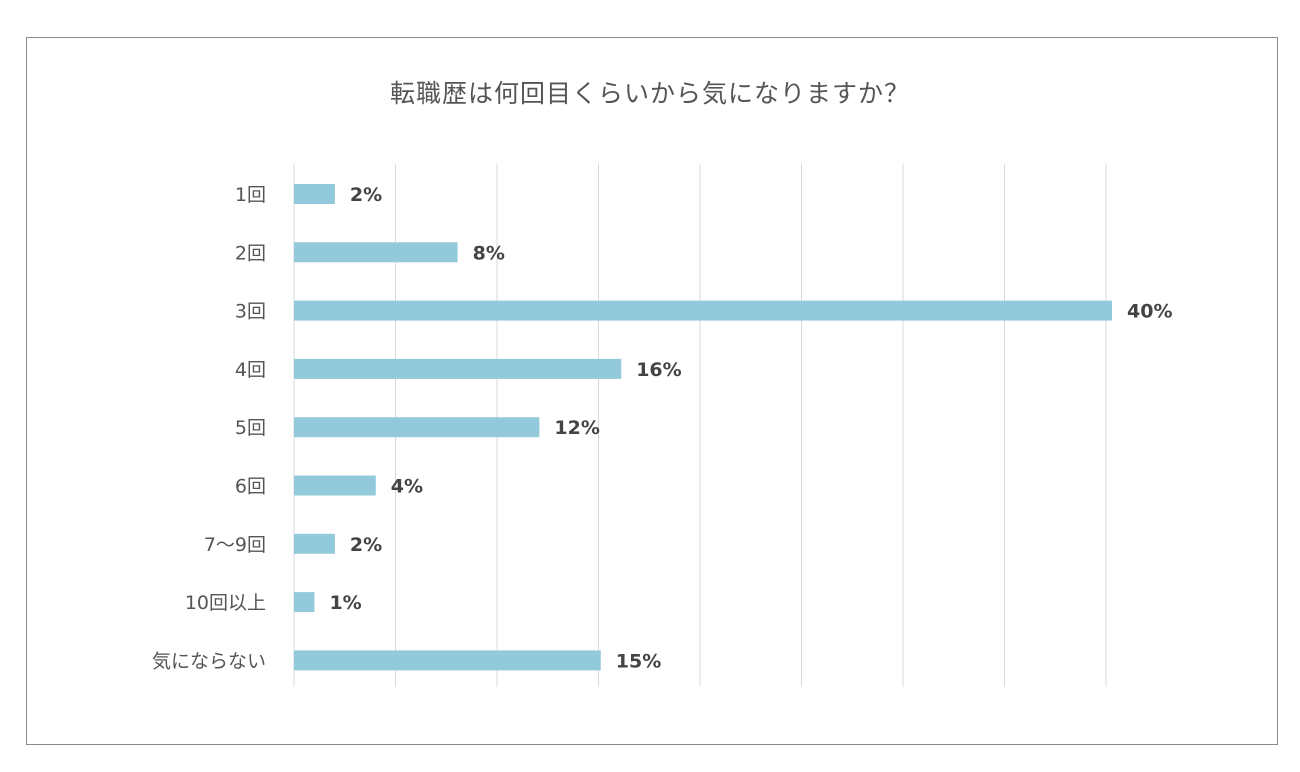  I want to click on category-label: 10回以上, so click(225, 603).